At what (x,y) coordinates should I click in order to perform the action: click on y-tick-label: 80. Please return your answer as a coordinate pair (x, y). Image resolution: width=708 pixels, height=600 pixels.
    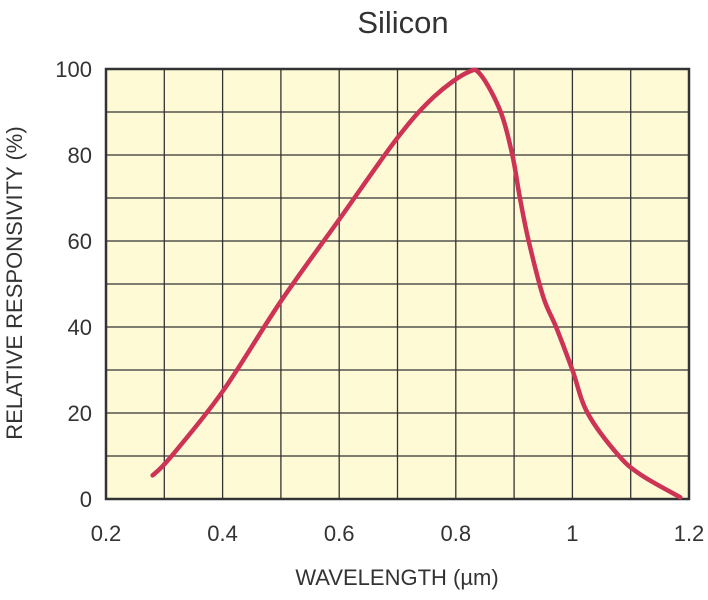
    Looking at the image, I should click on (80, 155).